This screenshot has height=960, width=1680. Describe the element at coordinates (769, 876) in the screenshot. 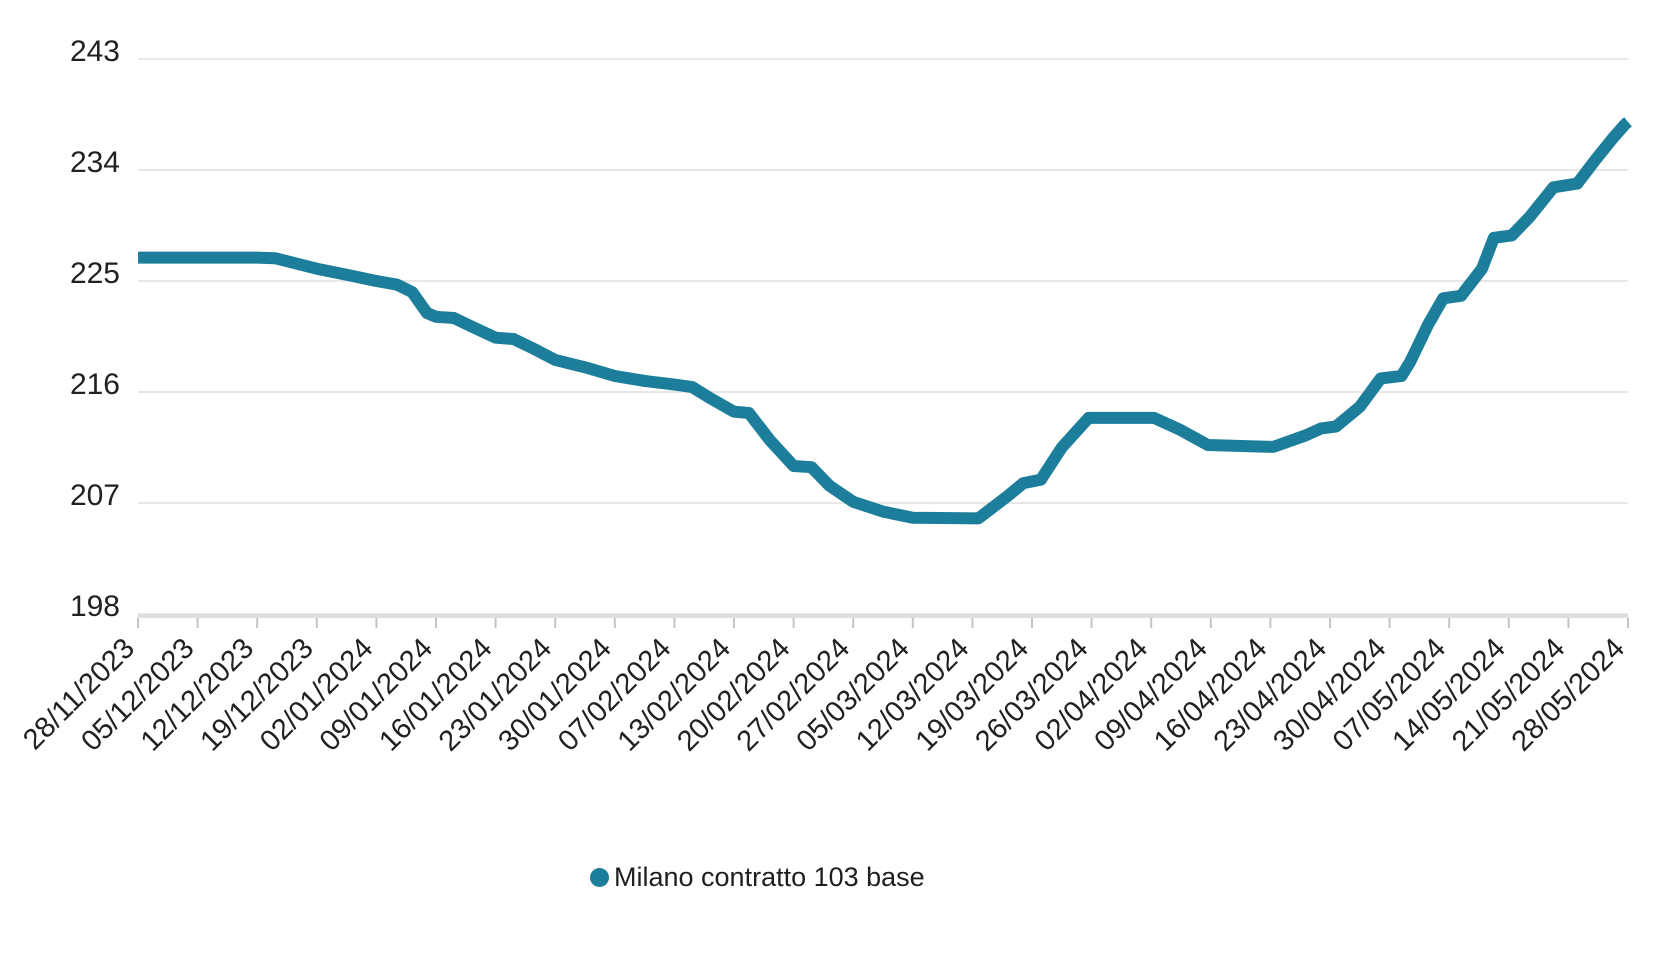

I see `legend-label: Milano contratto 103 base` at that location.